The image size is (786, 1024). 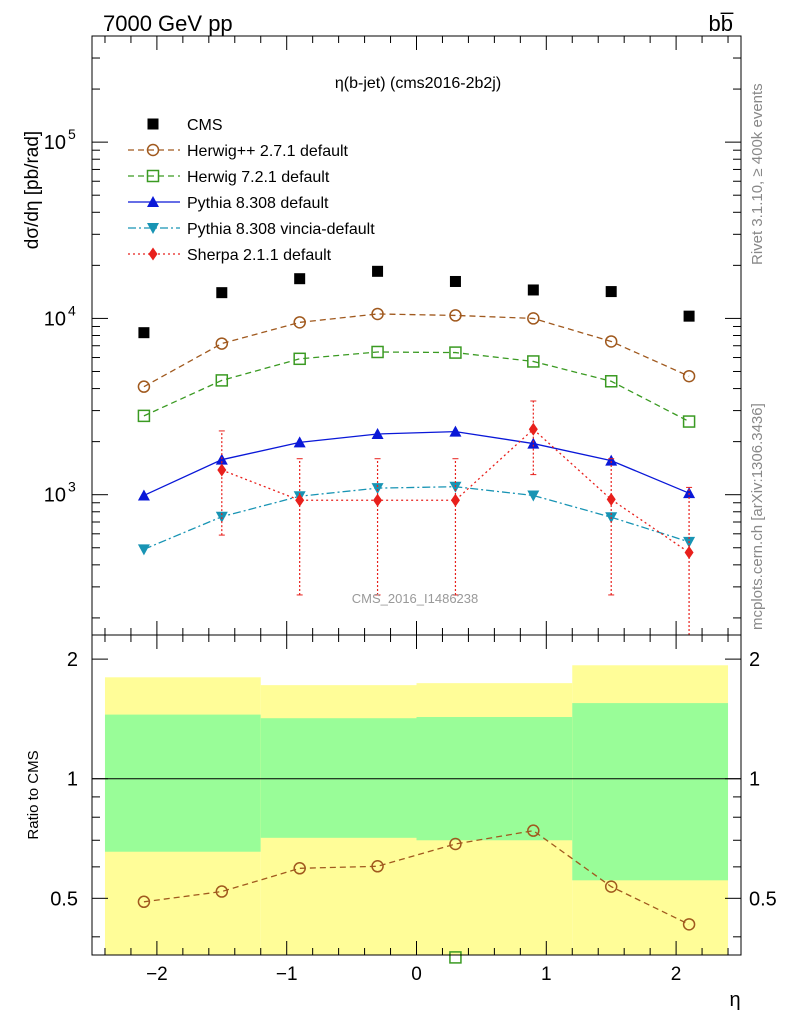 What do you see at coordinates (757, 174) in the screenshot?
I see `rivet-version-label: Rivet 3.1.10, ≥ 400k events` at bounding box center [757, 174].